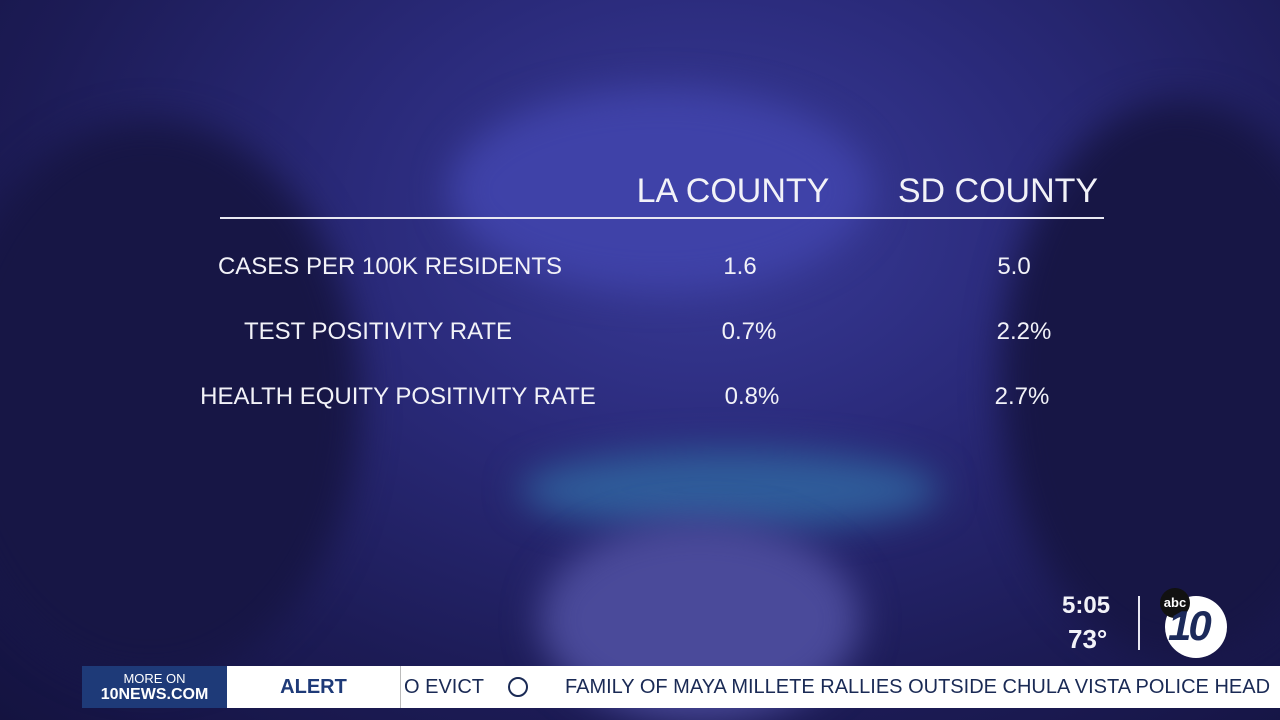 This screenshot has height=720, width=1280. What do you see at coordinates (390, 266) in the screenshot?
I see `row-label: CASES PER 100K RESIDENTS` at bounding box center [390, 266].